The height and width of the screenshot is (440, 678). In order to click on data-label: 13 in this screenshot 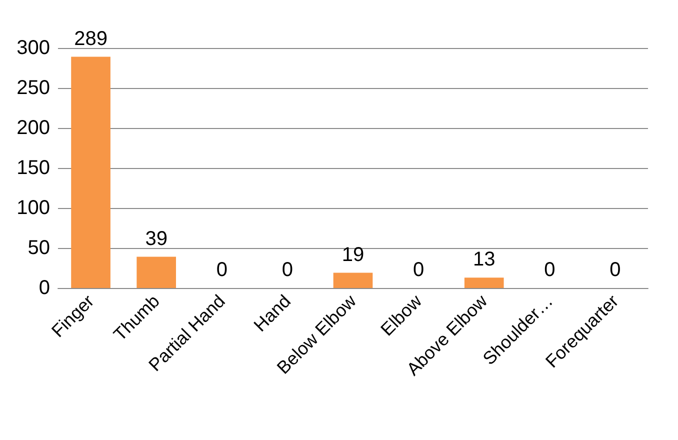, I will do `click(484, 259)`.